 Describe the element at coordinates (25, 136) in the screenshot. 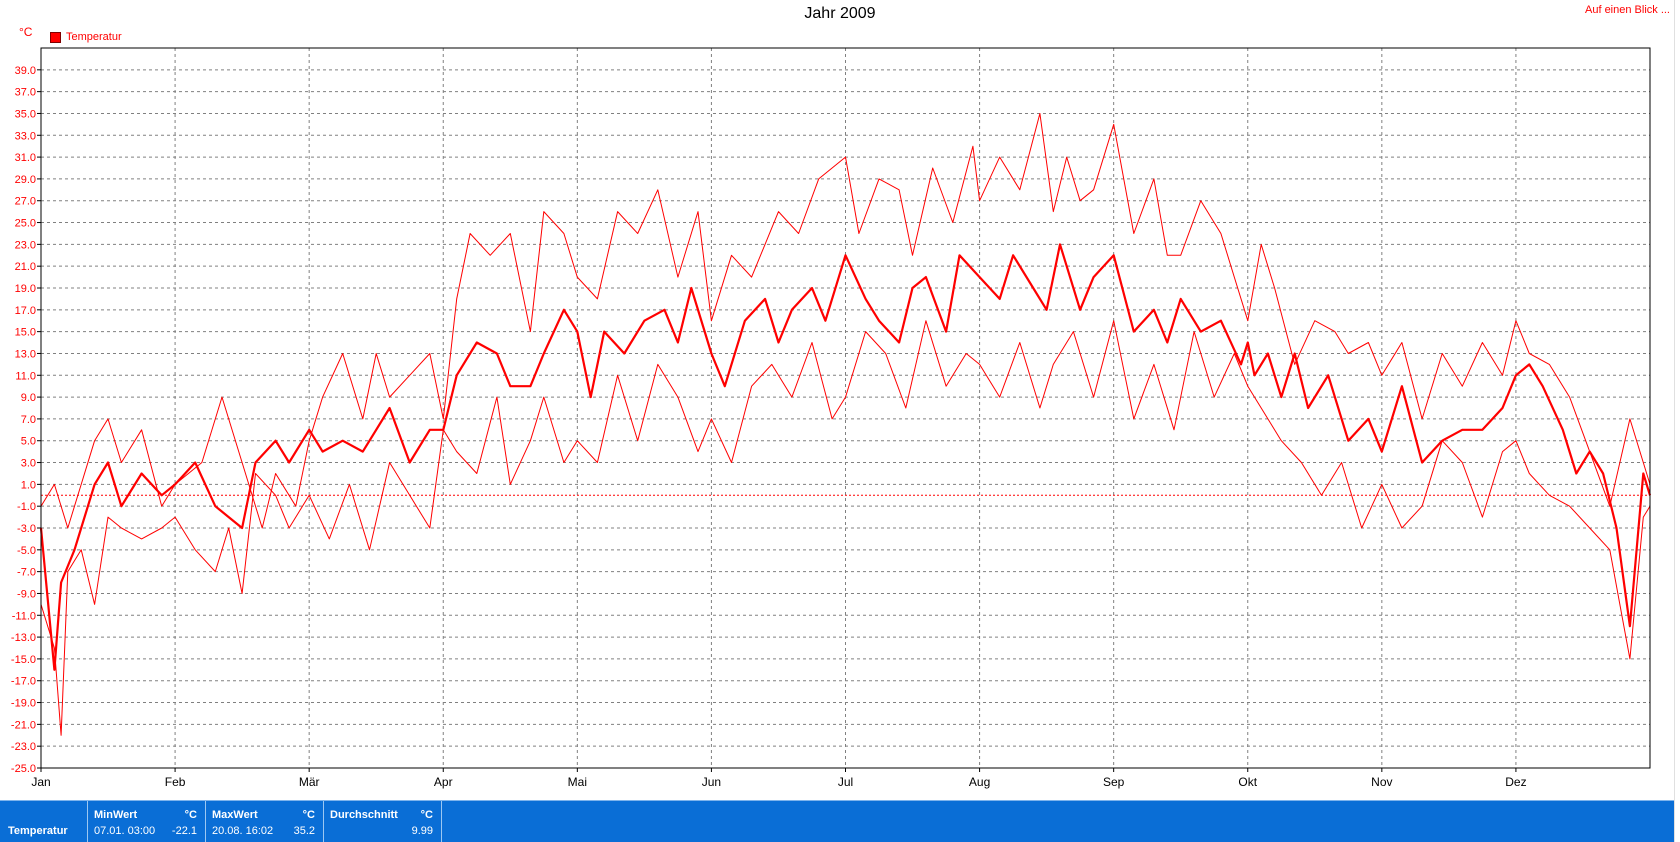

I see `y-tick-label: 33.0` at that location.